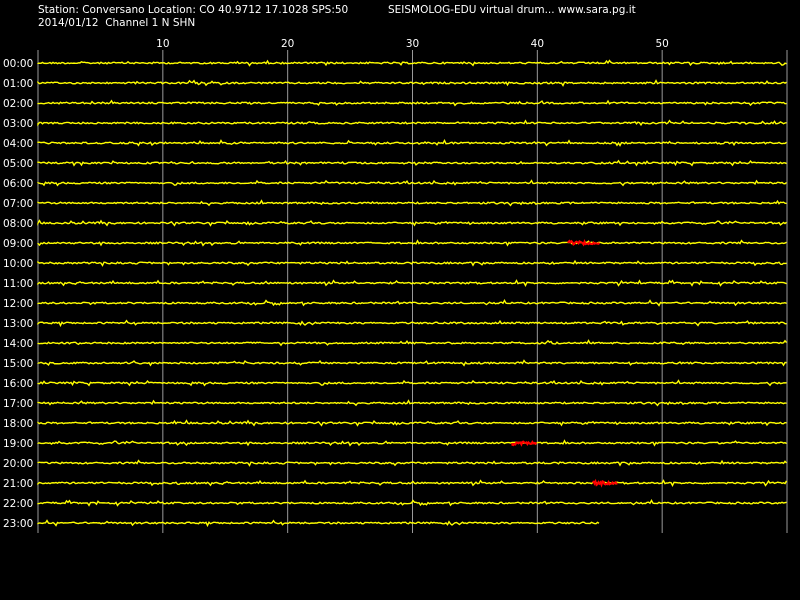  Describe the element at coordinates (18, 64) in the screenshot. I see `row-time-label: 00:00` at that location.